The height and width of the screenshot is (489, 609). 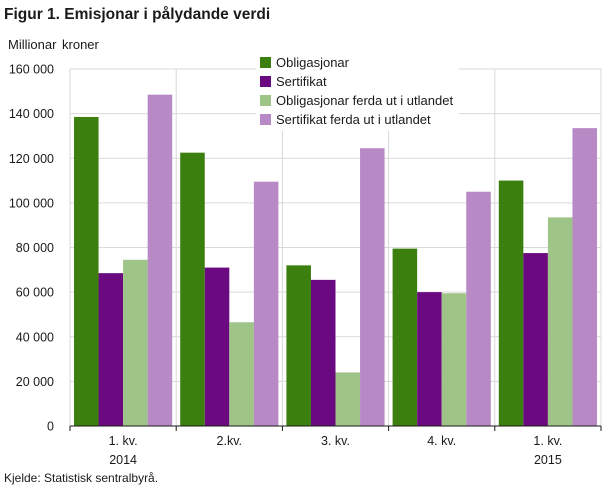 I want to click on x-tick-label: 4. kv., so click(x=441, y=441).